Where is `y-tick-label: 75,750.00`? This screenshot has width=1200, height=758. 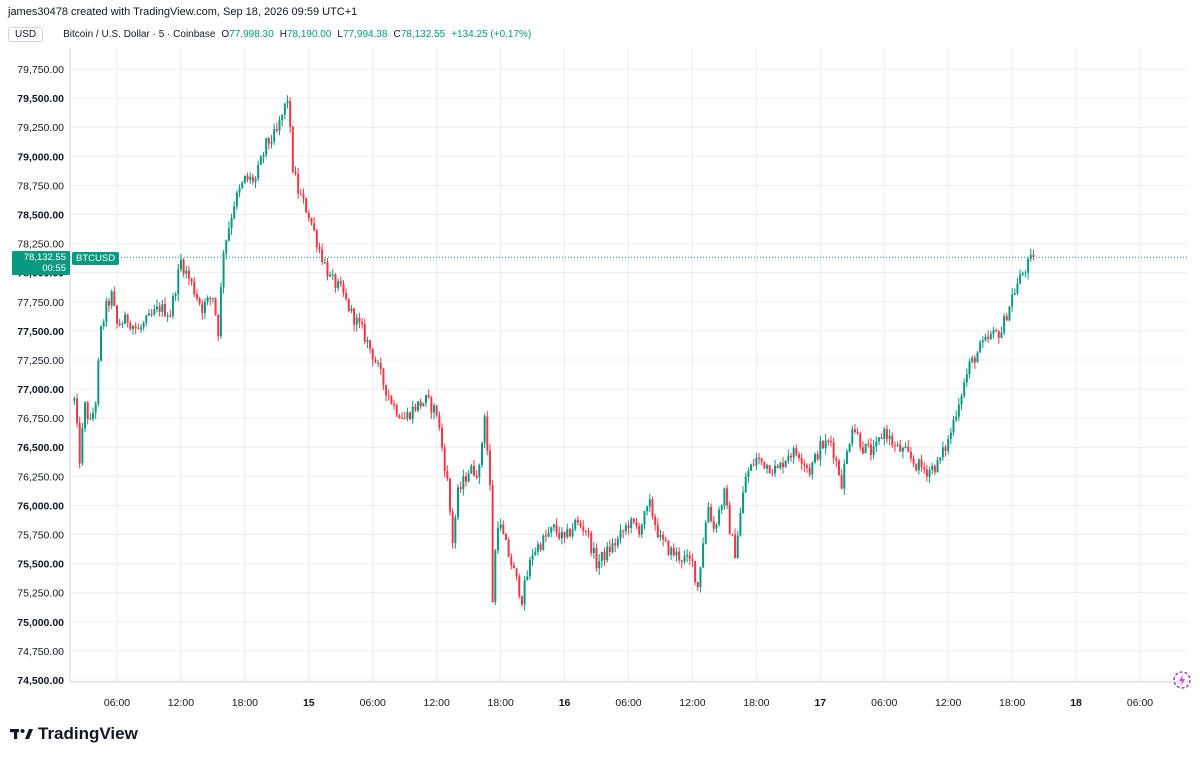 y-tick-label: 75,750.00 is located at coordinates (40, 536).